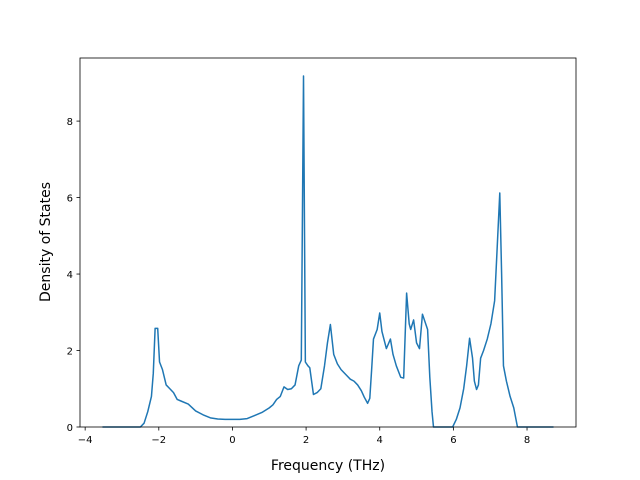 The height and width of the screenshot is (480, 640). I want to click on x-tick-label: 6, so click(453, 440).